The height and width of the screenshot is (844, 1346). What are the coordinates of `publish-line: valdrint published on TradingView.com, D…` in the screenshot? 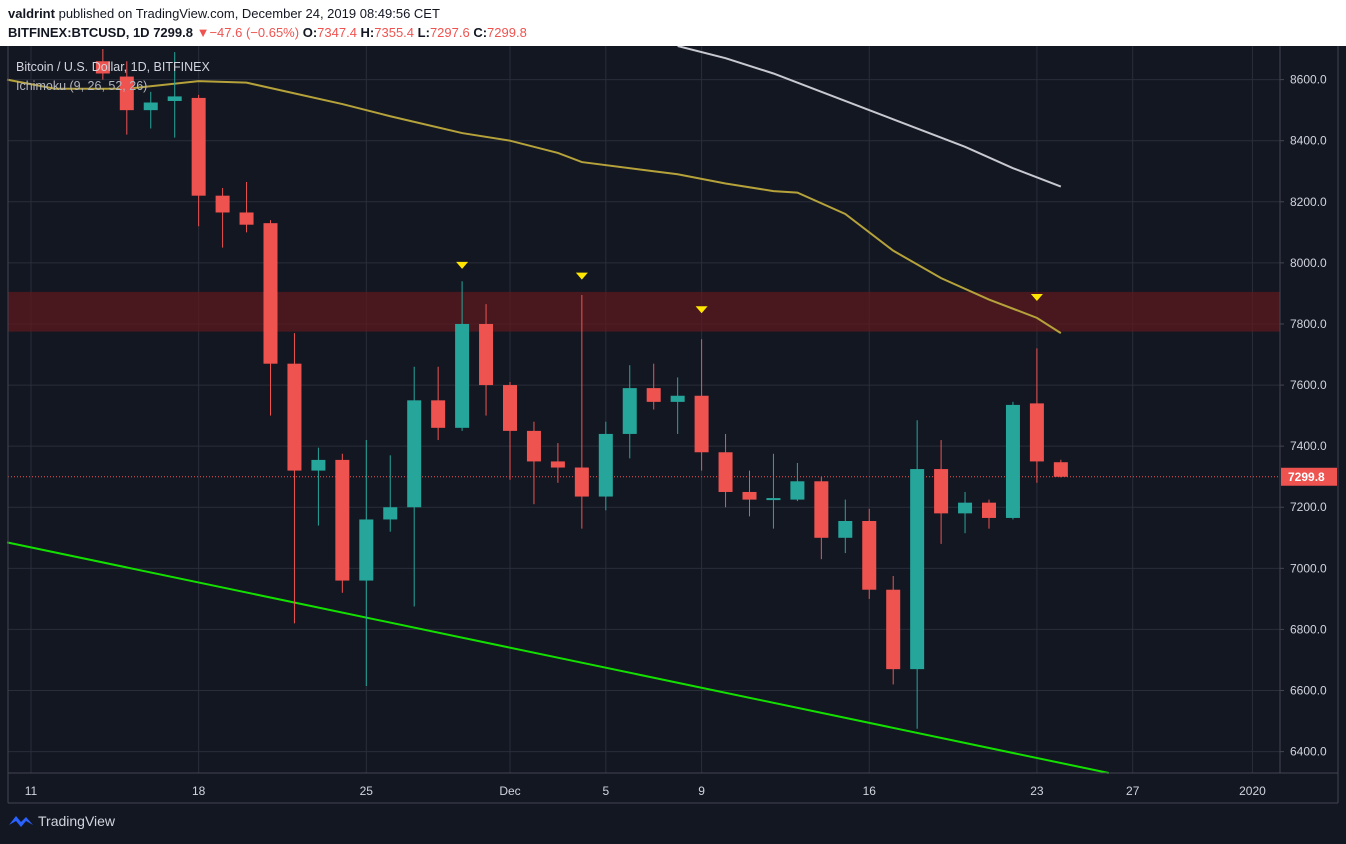 It's located at (224, 13).